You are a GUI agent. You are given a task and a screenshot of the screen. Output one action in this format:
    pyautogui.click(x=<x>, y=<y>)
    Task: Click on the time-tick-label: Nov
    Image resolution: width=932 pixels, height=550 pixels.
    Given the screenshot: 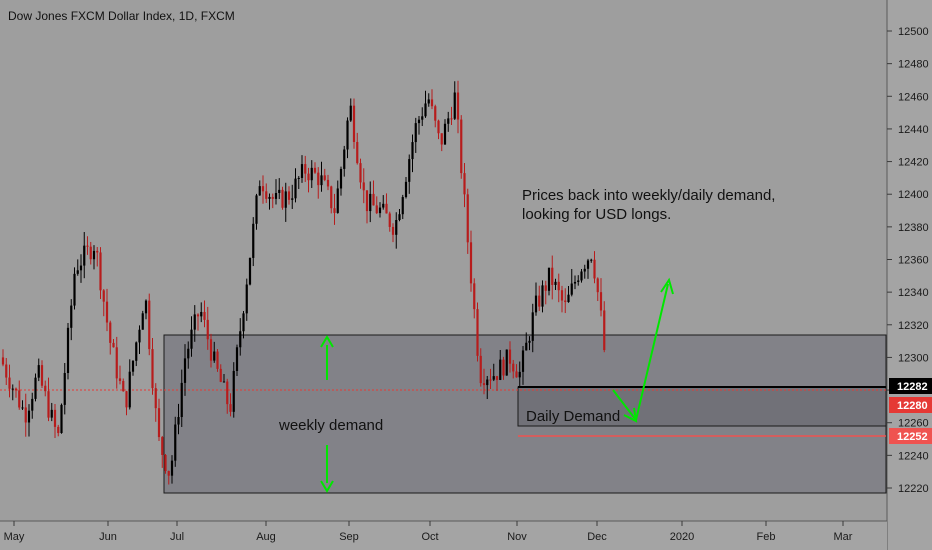 What is the action you would take?
    pyautogui.click(x=517, y=537)
    